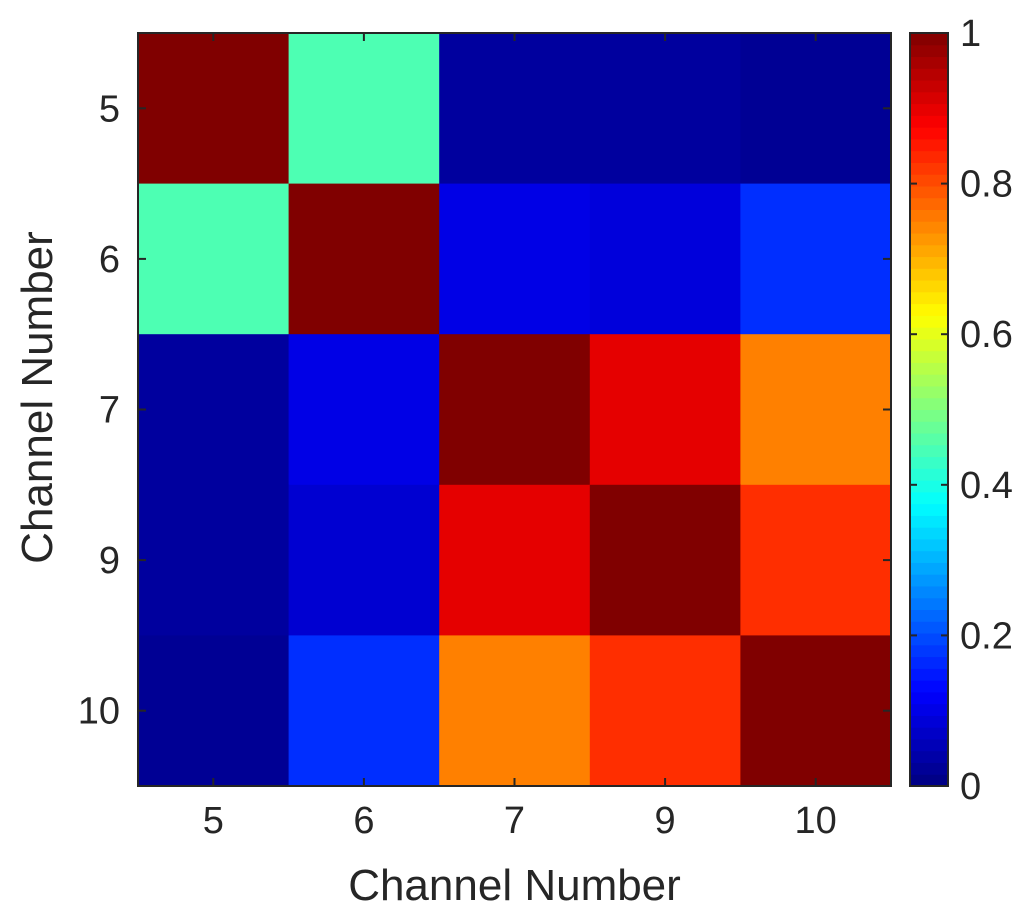 The height and width of the screenshot is (914, 1024). What do you see at coordinates (816, 410) in the screenshot?
I see `heatmap-cell-r7-c10` at bounding box center [816, 410].